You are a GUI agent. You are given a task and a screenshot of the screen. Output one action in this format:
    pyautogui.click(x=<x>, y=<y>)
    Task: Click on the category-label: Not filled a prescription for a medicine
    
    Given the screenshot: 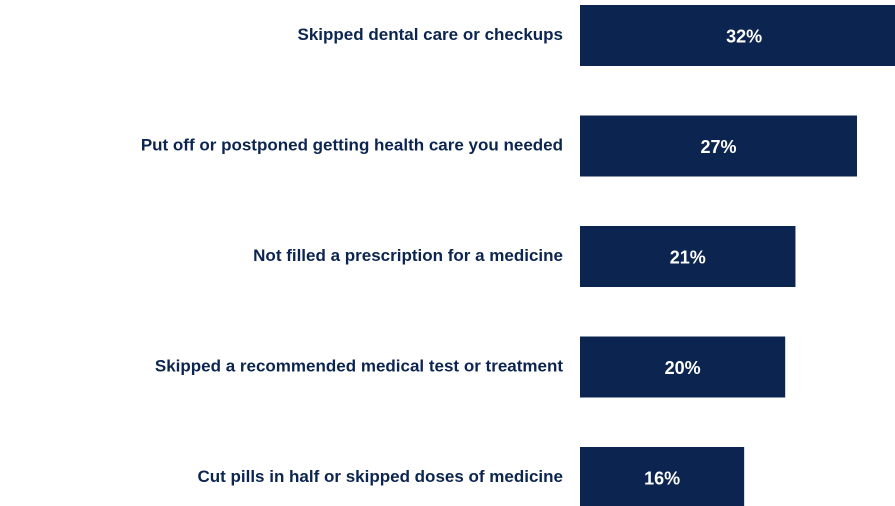 What is the action you would take?
    pyautogui.click(x=408, y=255)
    